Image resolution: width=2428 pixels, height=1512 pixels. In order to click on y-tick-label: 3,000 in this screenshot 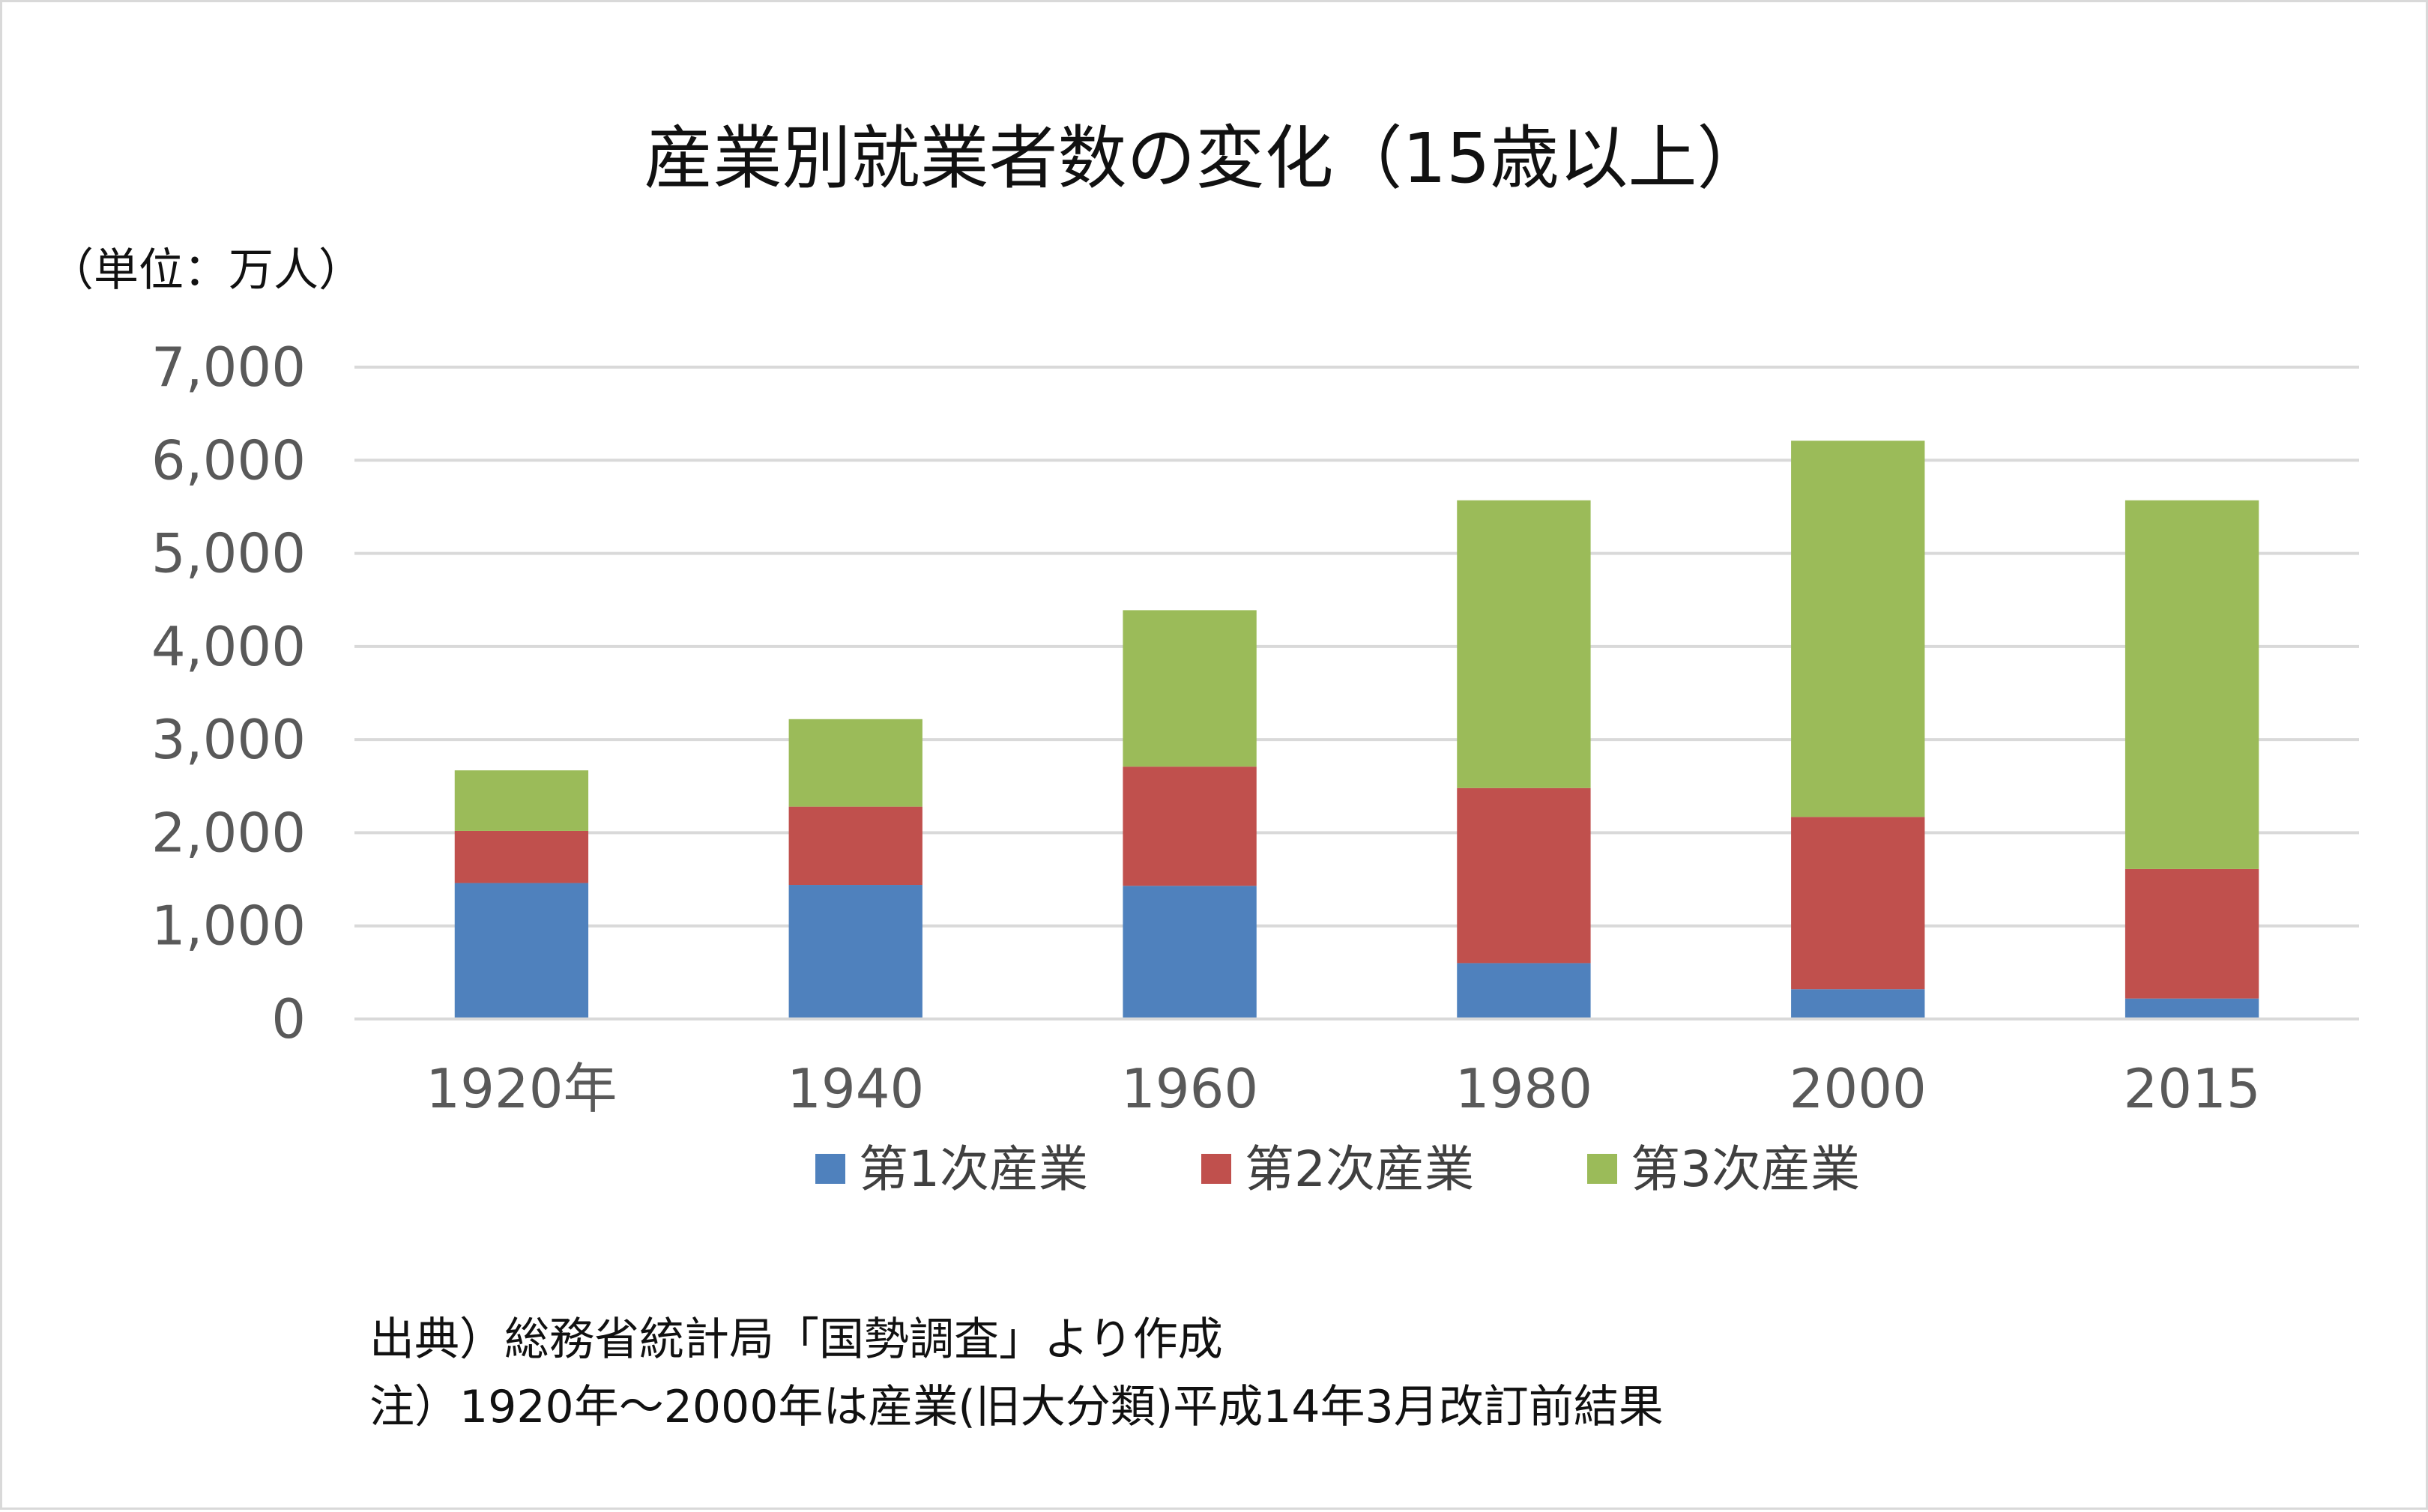, I will do `click(228, 739)`.